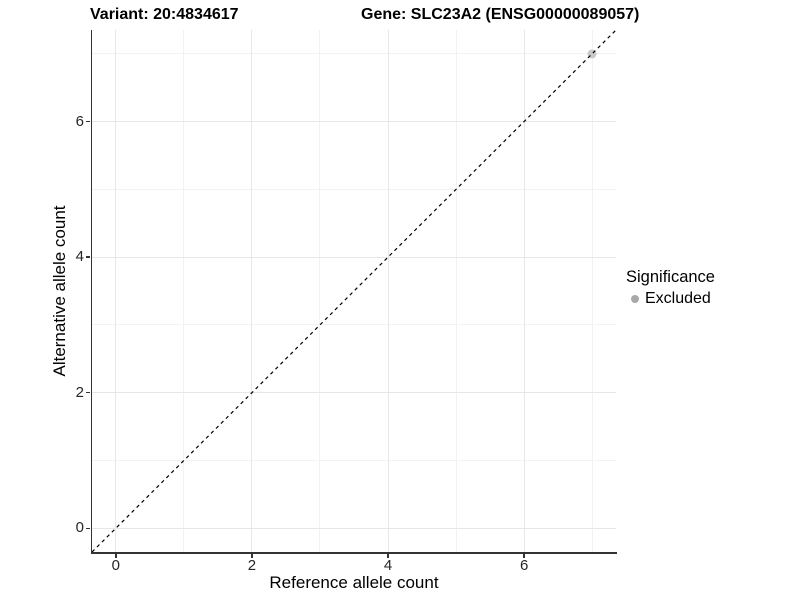  Describe the element at coordinates (59, 291) in the screenshot. I see `y-axis-title: Alternative allele count` at that location.